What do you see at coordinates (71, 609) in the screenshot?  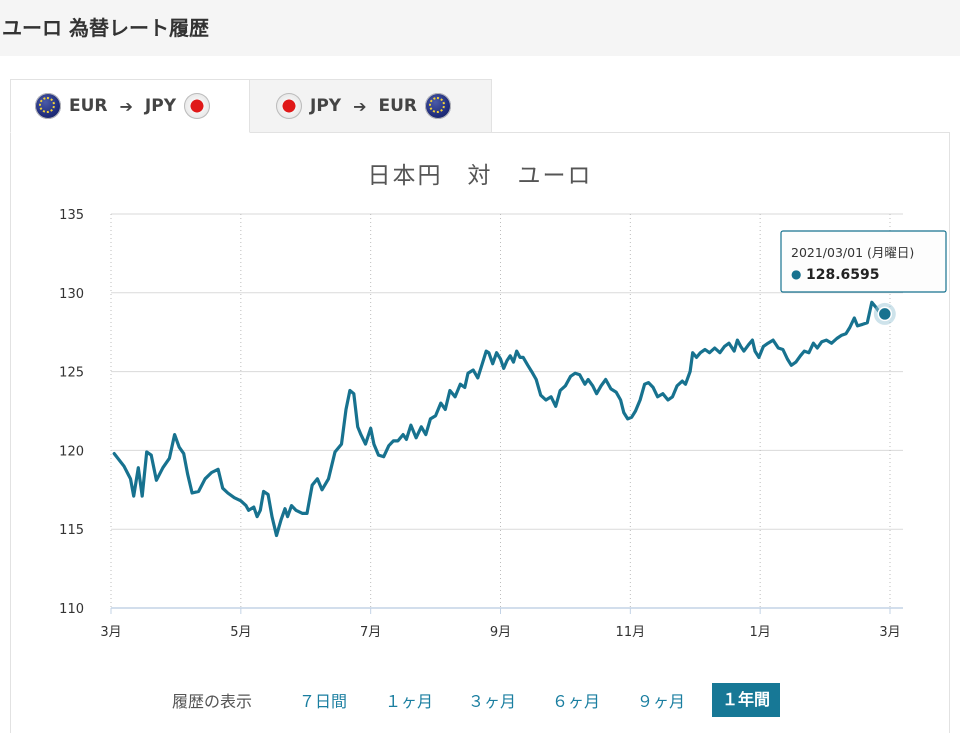 I see `y-tick-label: 110` at bounding box center [71, 609].